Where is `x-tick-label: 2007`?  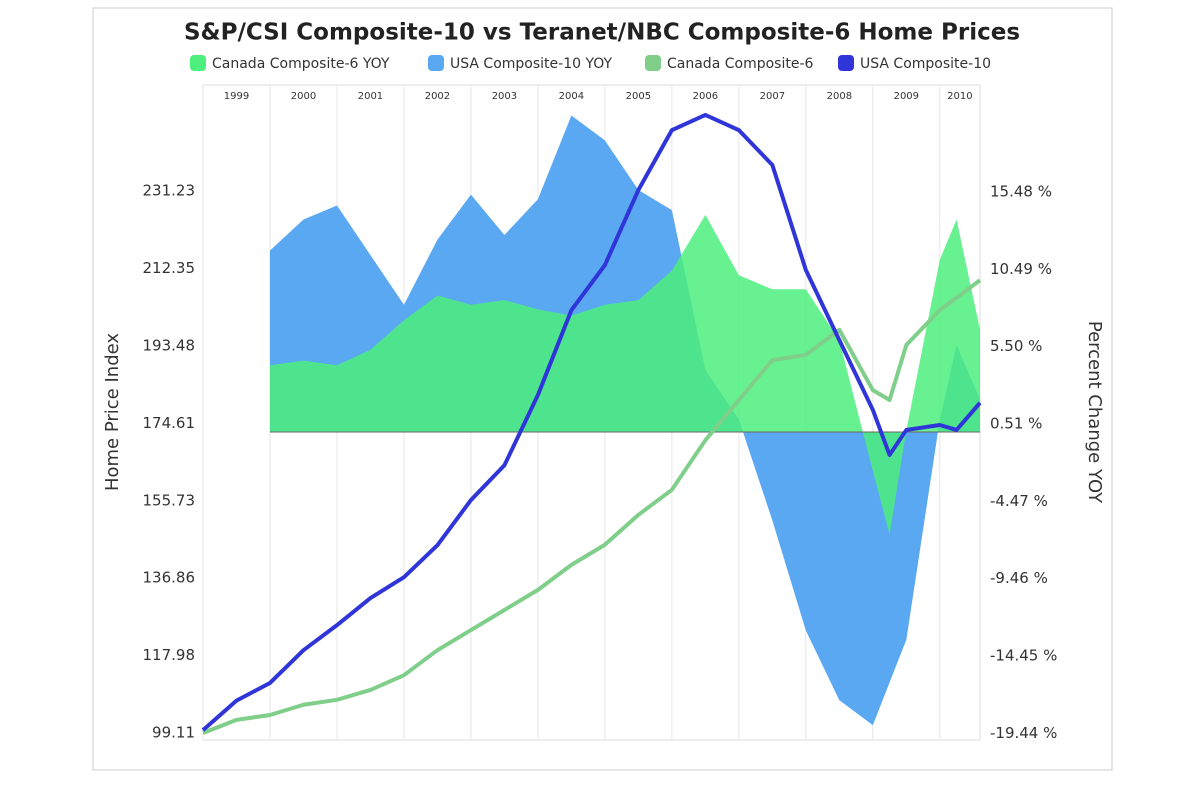
x-tick-label: 2007 is located at coordinates (772, 96).